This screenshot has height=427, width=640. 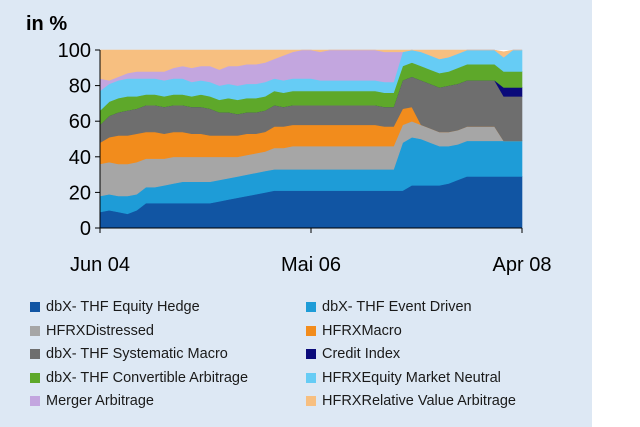 What do you see at coordinates (80, 122) in the screenshot?
I see `y-tick-label: 60` at bounding box center [80, 122].